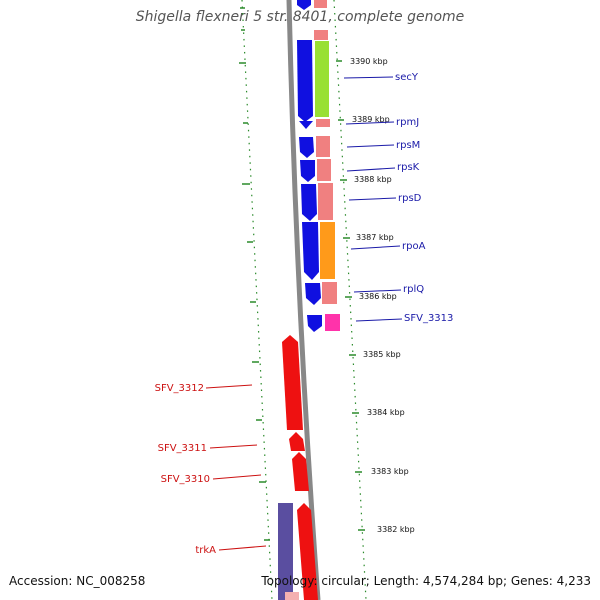  Describe the element at coordinates (410, 198) in the screenshot. I see `gene-label-rpsD: rpsD` at that location.